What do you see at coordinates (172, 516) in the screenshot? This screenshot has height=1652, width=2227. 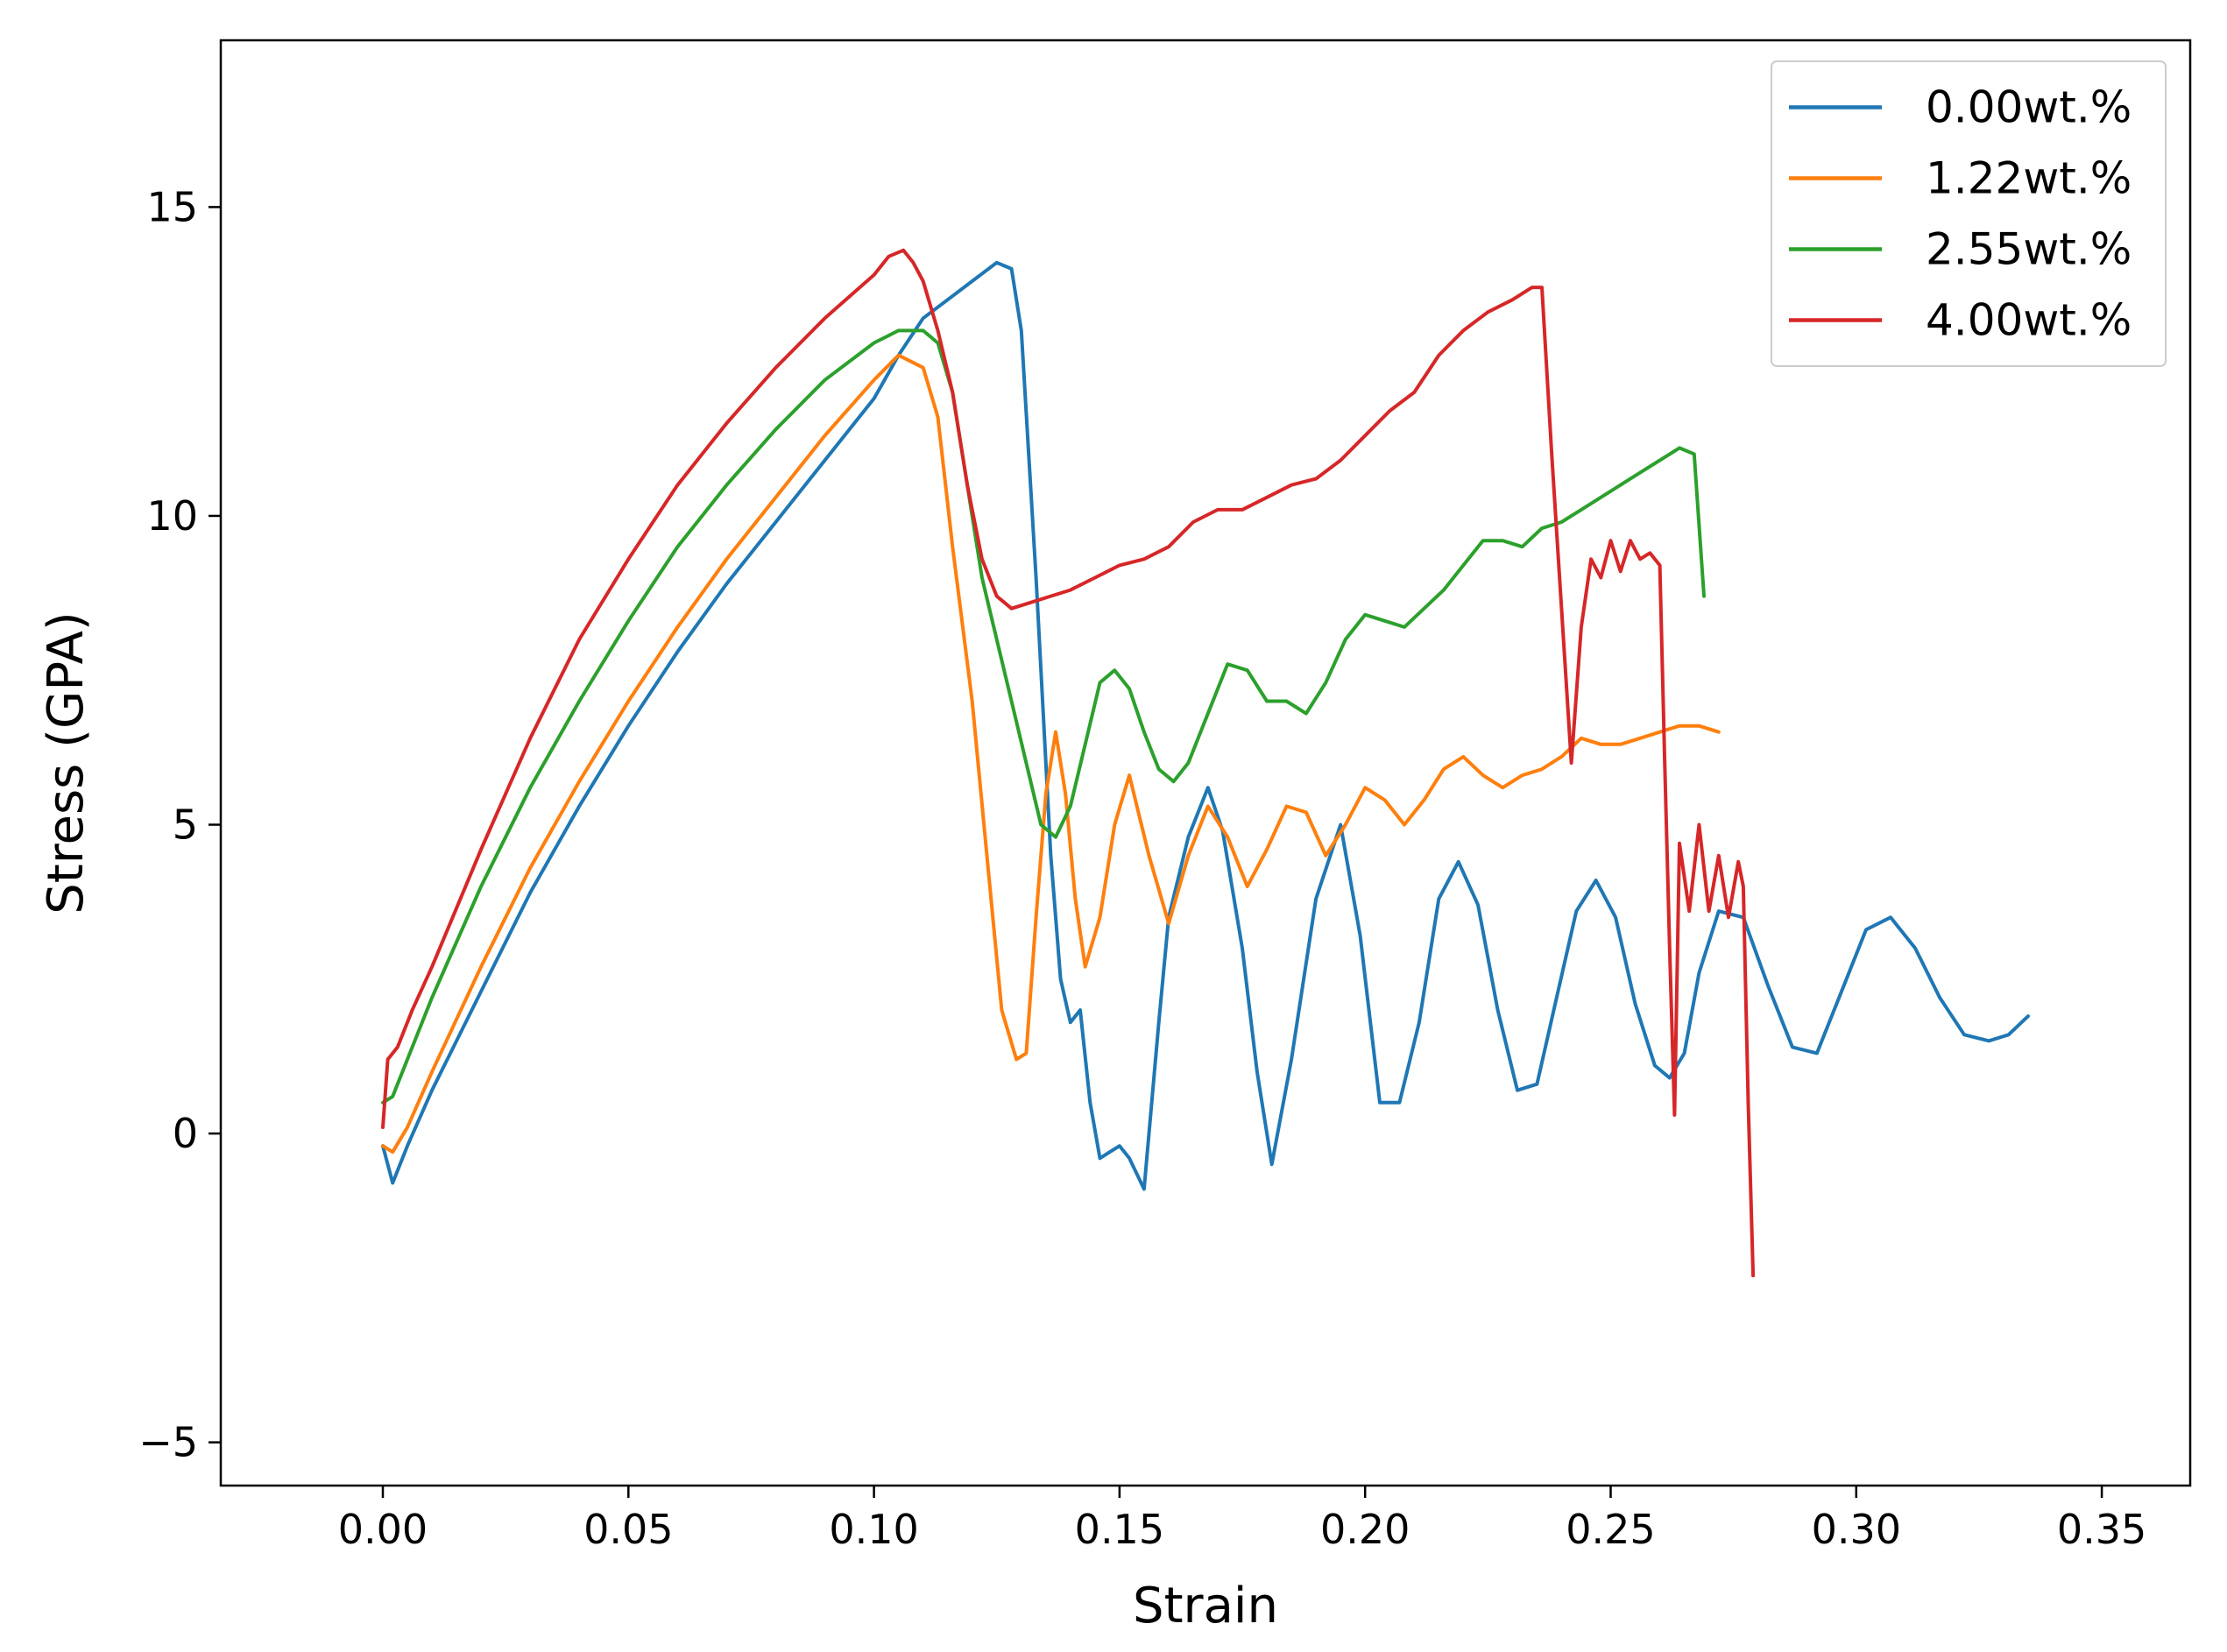 I see `y-tick-label: 10` at bounding box center [172, 516].